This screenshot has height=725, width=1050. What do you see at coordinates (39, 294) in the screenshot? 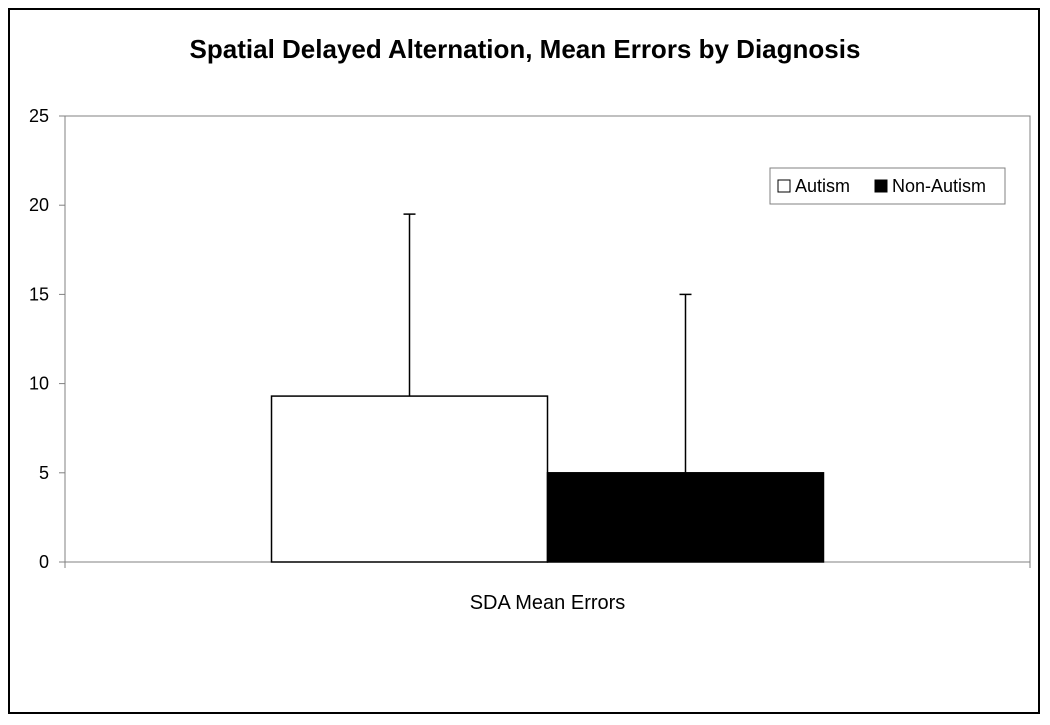
I see `y-tick-label: 15` at bounding box center [39, 294].